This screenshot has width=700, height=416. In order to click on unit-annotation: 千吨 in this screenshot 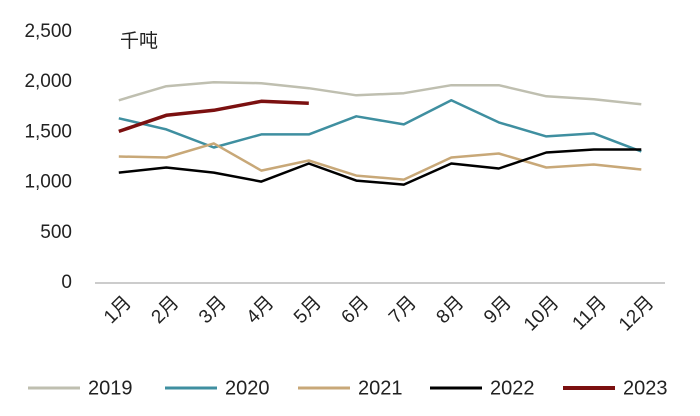, I will do `click(139, 41)`.